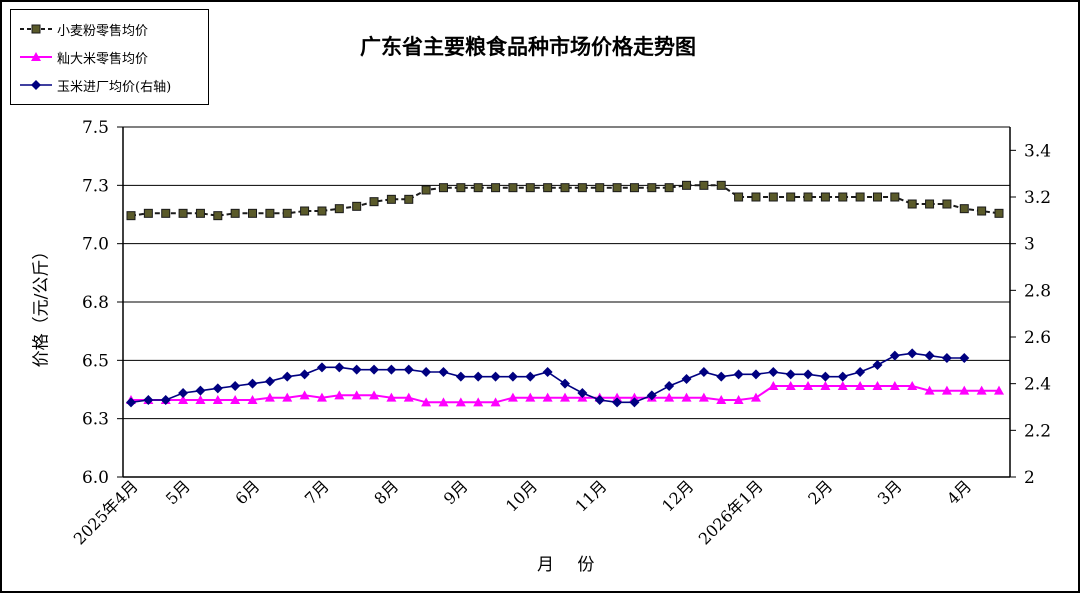  Describe the element at coordinates (959, 492) in the screenshot. I see `x-tick-label: 4月` at that location.